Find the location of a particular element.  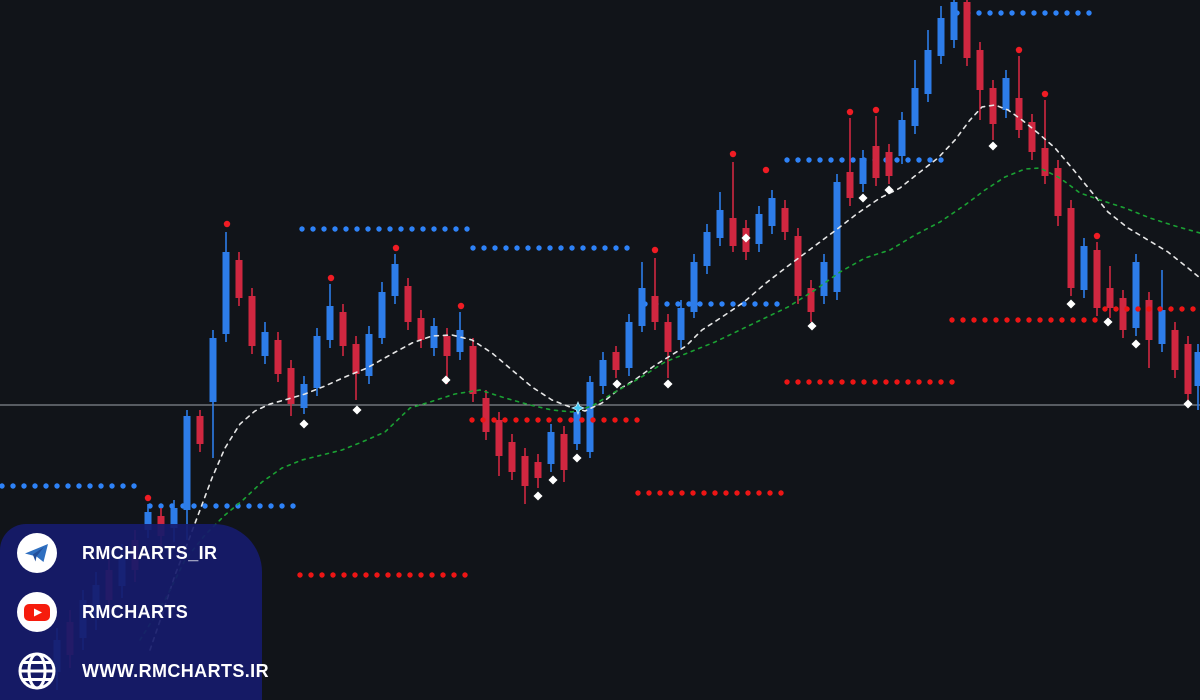

website-url: WWW.RMCHARTS.IR is located at coordinates (175, 670).